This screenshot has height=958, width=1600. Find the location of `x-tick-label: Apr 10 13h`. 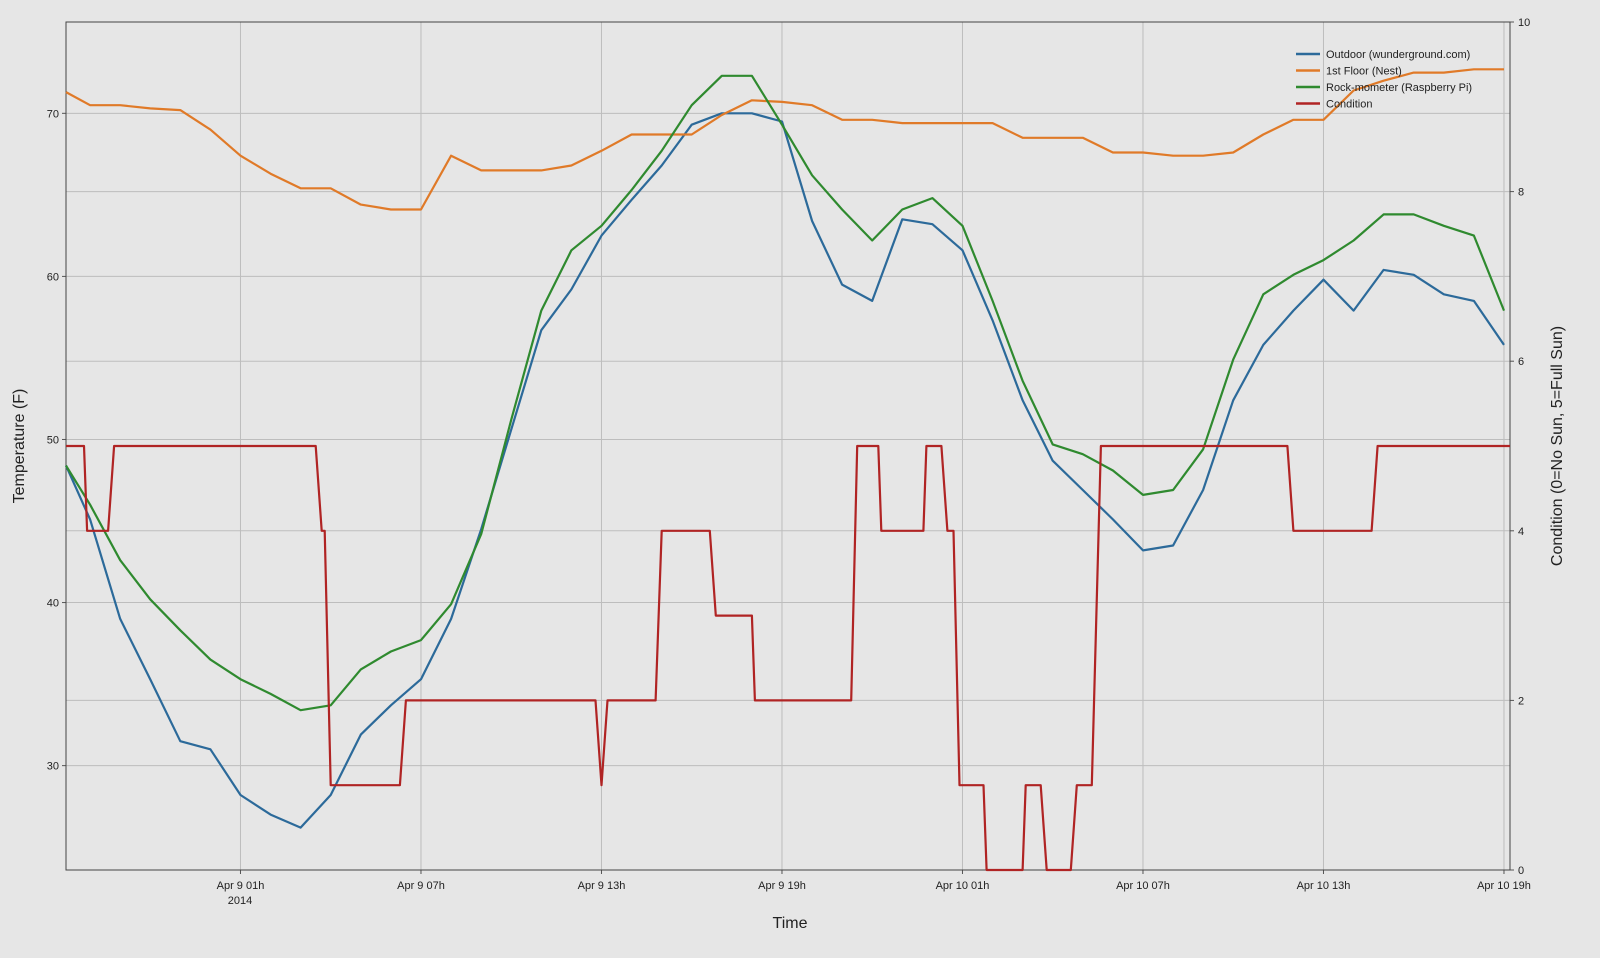

x-tick-label: Apr 10 13h is located at coordinates (1324, 886).